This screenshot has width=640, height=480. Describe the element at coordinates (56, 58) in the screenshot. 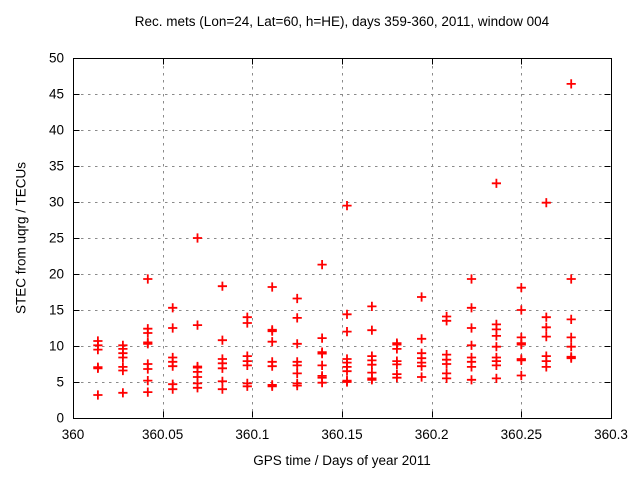

I see `y-tick-label: 50` at that location.